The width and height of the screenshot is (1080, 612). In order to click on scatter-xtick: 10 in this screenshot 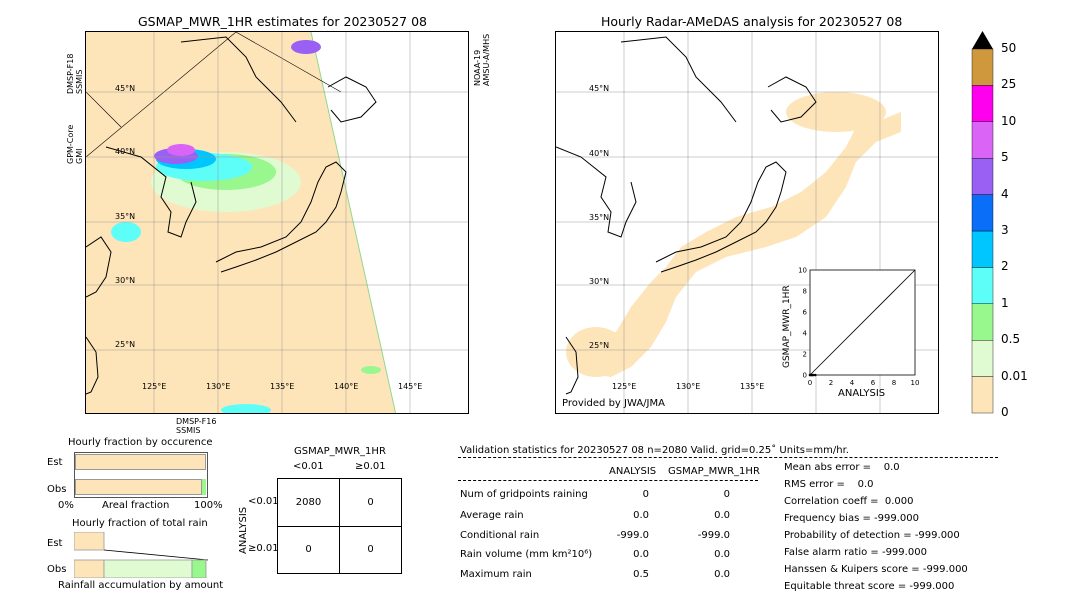, I will do `click(915, 383)`.